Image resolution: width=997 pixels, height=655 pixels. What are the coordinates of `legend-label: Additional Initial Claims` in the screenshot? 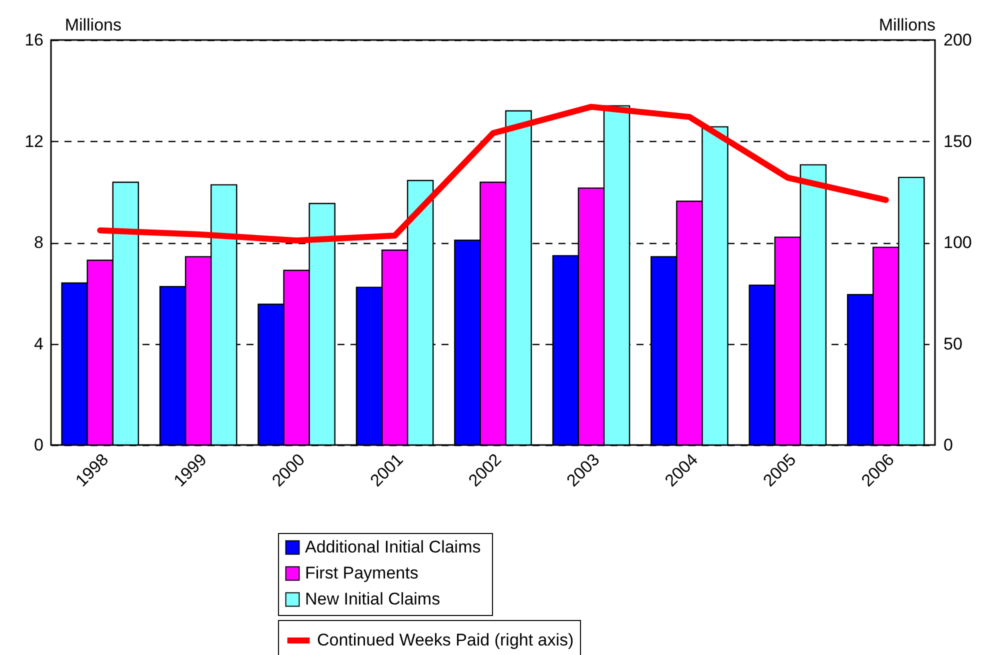 It's located at (393, 547).